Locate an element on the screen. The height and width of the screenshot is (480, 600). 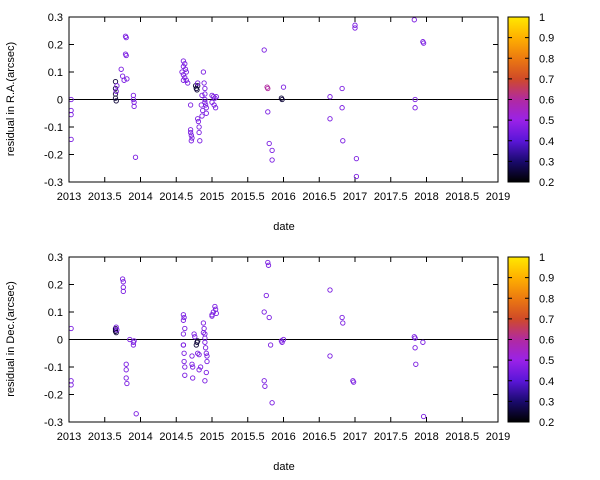
x-tick-label: 2015 is located at coordinates (212, 197).